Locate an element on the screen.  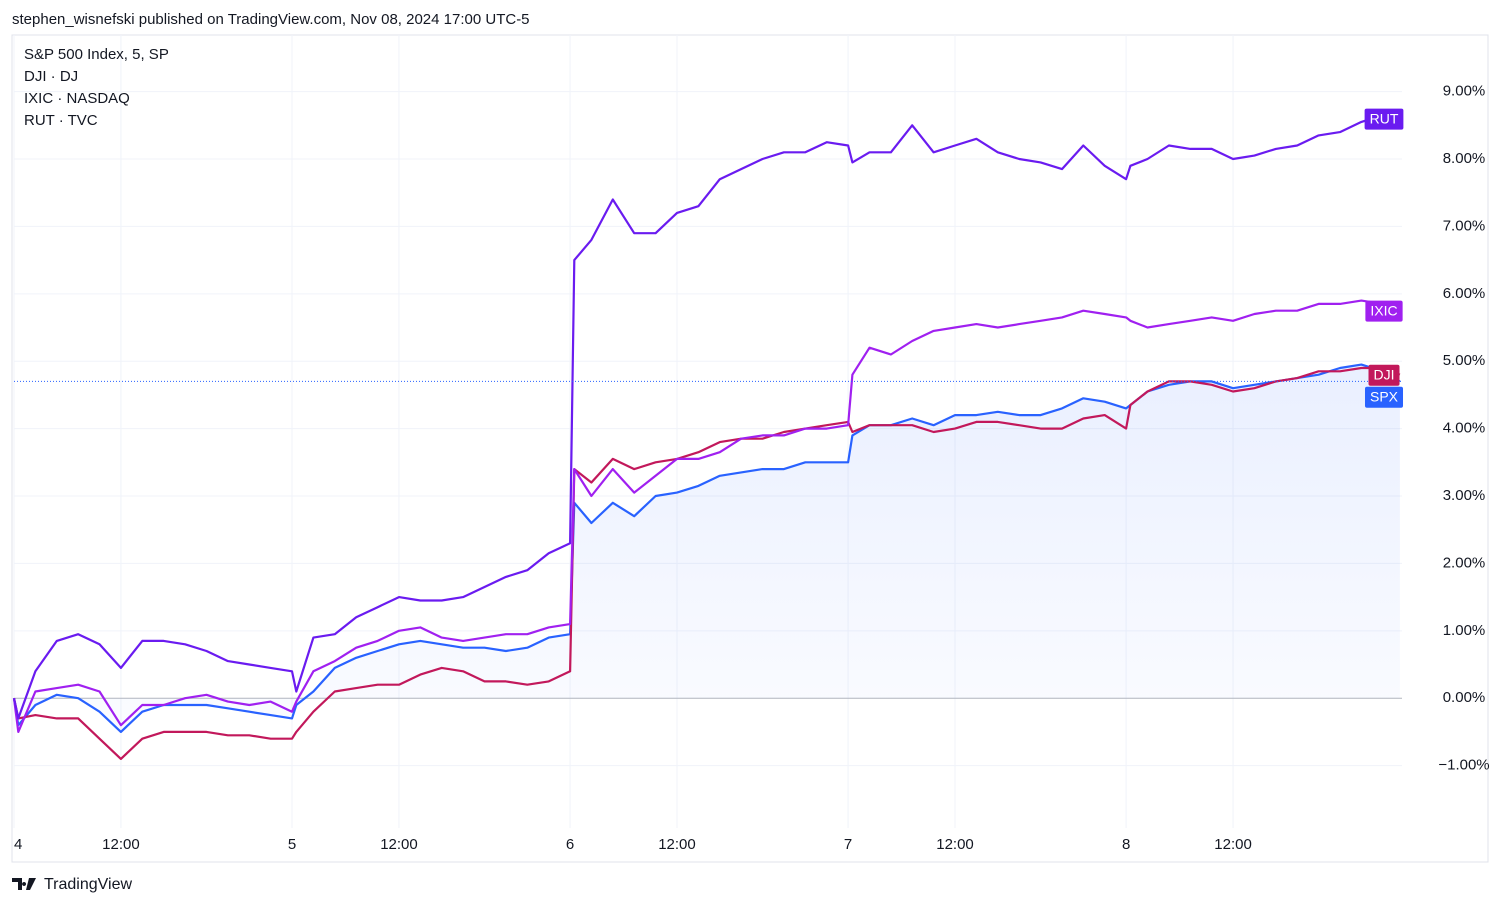
y-tick-label: 4.00% is located at coordinates (1464, 428).